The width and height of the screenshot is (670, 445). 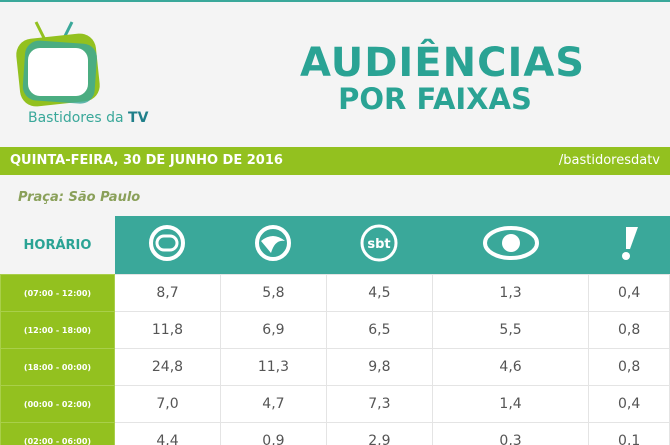 I want to click on table-row: (00:00 - 02:00) 7,0 4,7 7,3 1,4 0,4, so click(x=335, y=404).